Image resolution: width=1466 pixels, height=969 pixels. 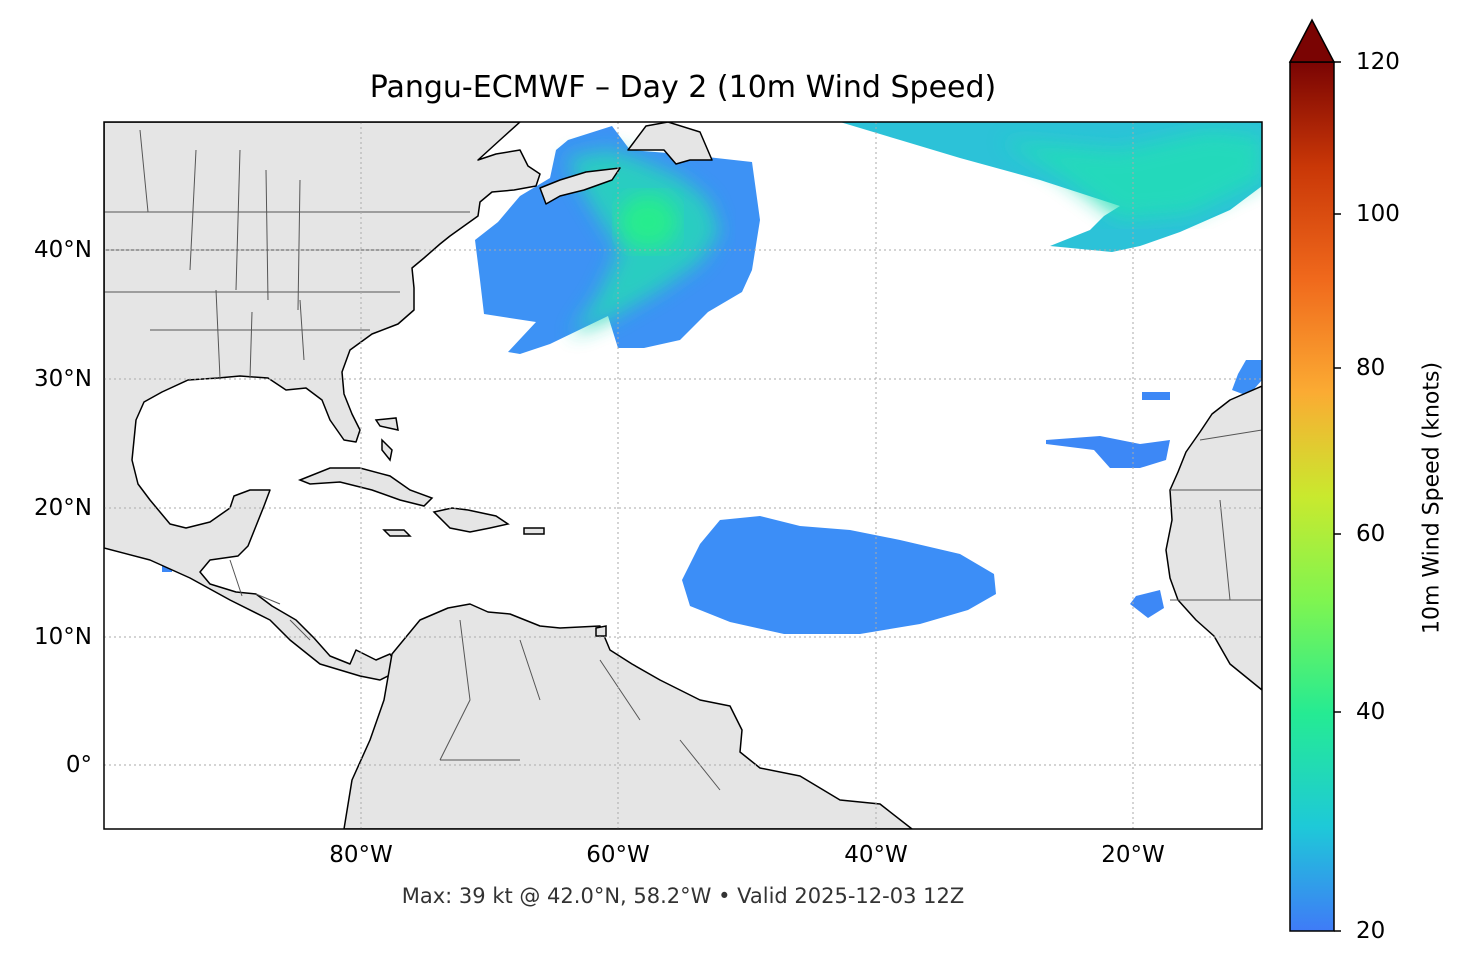 I want to click on wind-region-cape-verde-area, so click(x=1147, y=604).